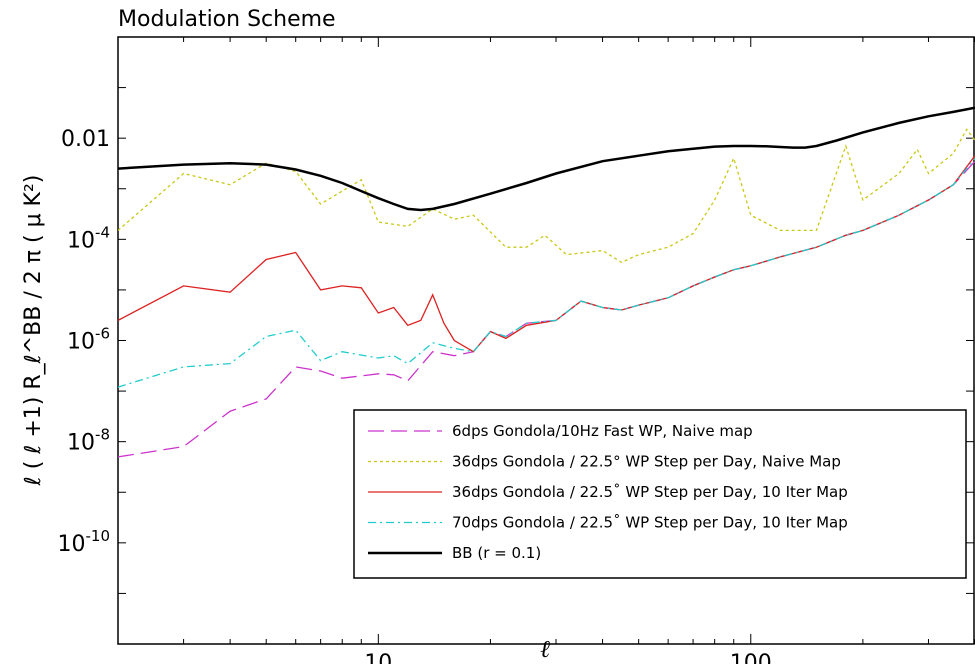  Describe the element at coordinates (88, 441) in the screenshot. I see `y-tick-label: 10⁻⁸` at that location.